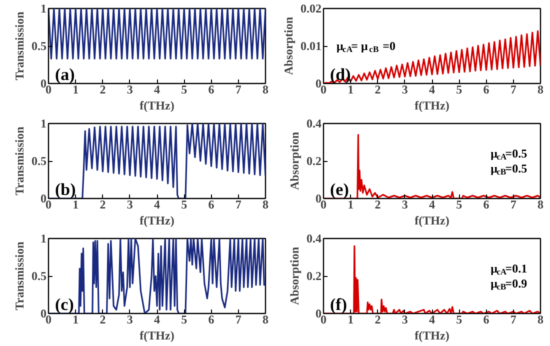 This screenshot has height=346, width=550. Describe the element at coordinates (311, 46) in the screenshot. I see `y-tick-label: 0.01` at that location.